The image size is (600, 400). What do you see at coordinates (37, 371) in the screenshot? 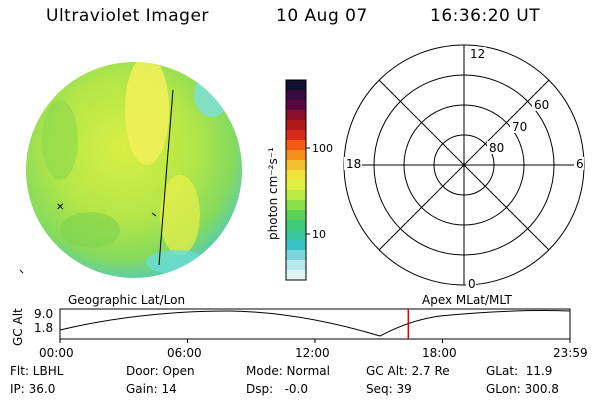
I see `filter-info: Flt: LBHL` at bounding box center [37, 371].